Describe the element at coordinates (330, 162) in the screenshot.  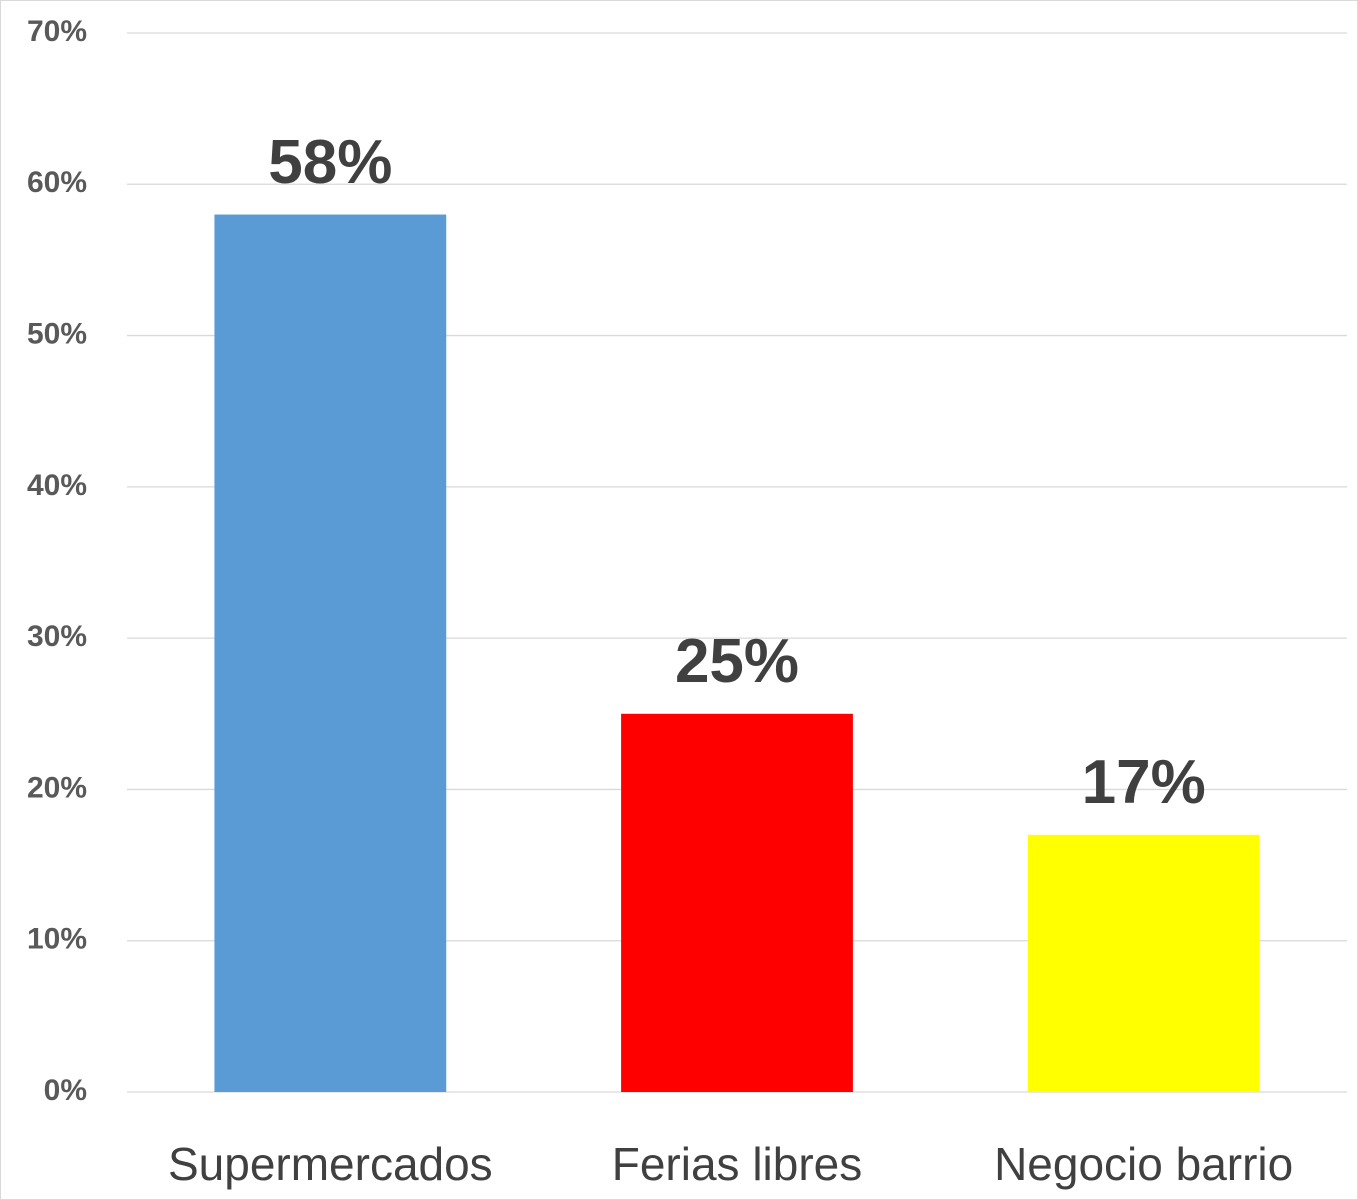
I see `data-label: 58%` at that location.